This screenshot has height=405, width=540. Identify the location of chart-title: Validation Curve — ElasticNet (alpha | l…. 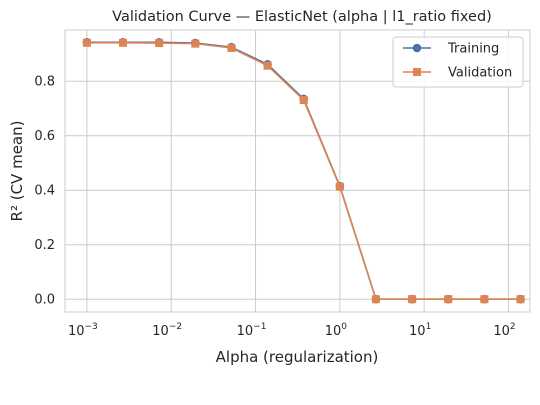
(302, 17).